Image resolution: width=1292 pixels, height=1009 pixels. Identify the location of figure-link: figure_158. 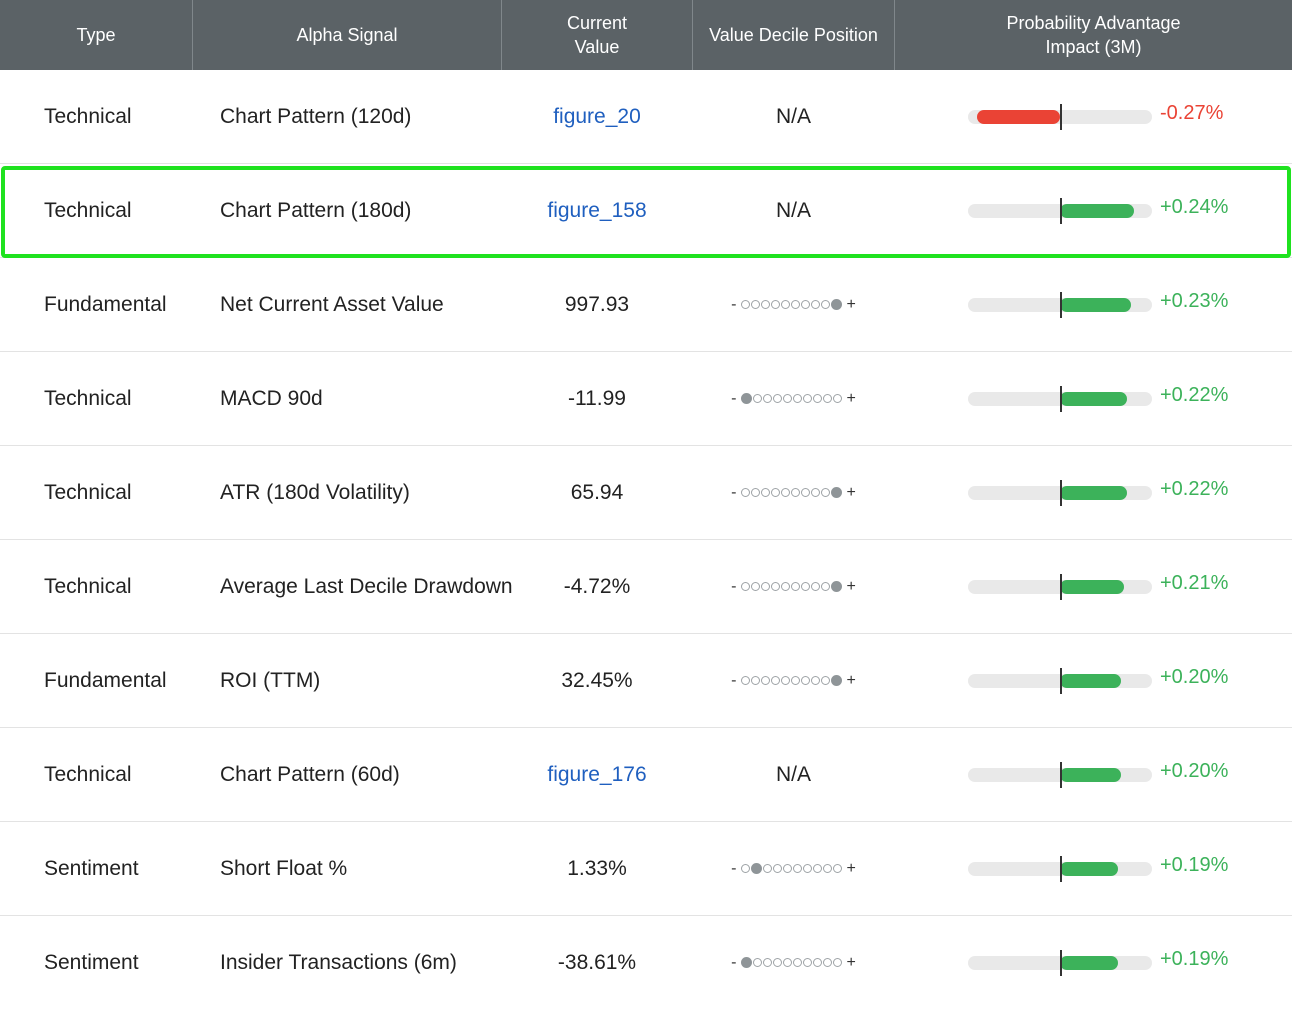
(597, 210).